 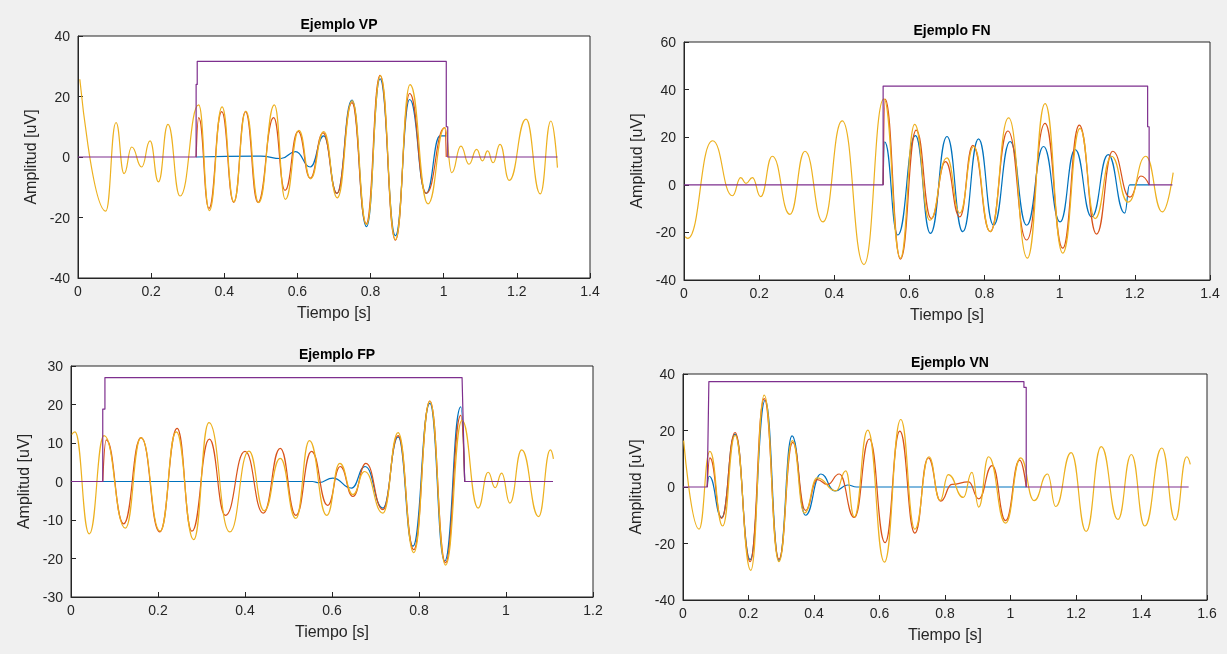 I want to click on y-tick-label: 10, so click(x=55, y=443).